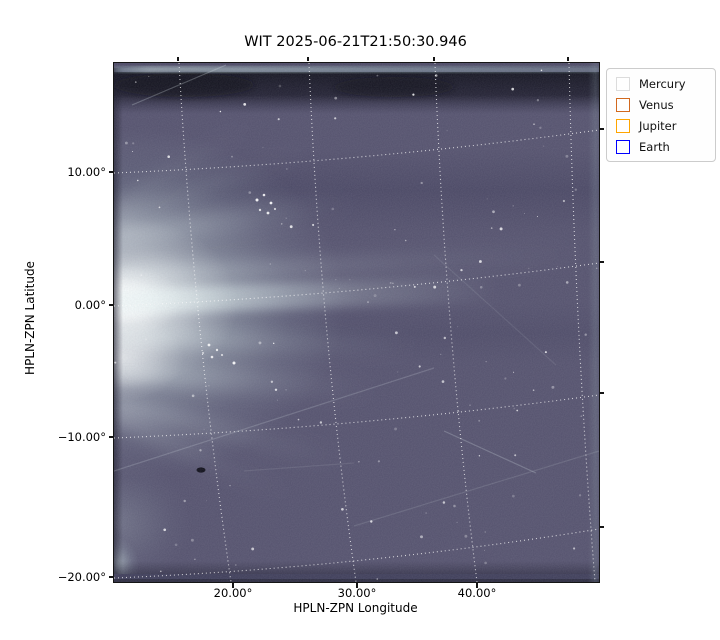 Image resolution: width=720 pixels, height=640 pixels. What do you see at coordinates (86, 172) in the screenshot?
I see `y-tick-label: 10.00°` at bounding box center [86, 172].